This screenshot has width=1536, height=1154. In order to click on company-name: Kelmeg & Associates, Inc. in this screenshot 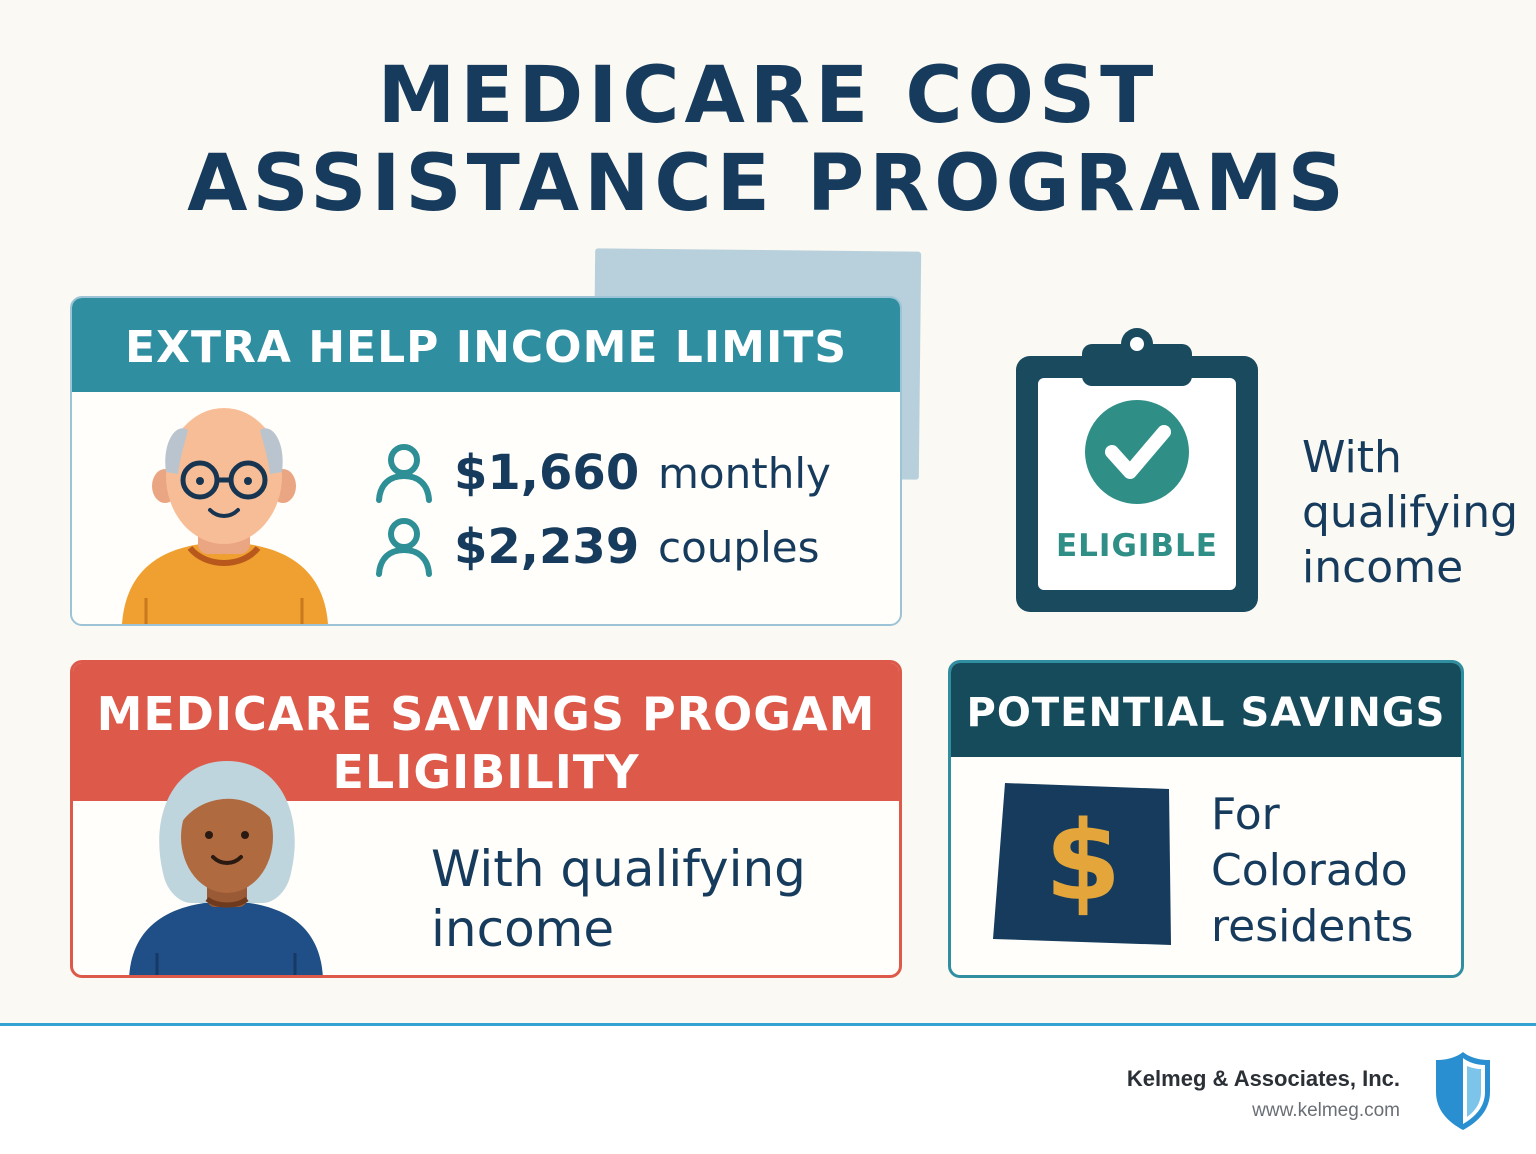, I will do `click(1263, 1078)`.